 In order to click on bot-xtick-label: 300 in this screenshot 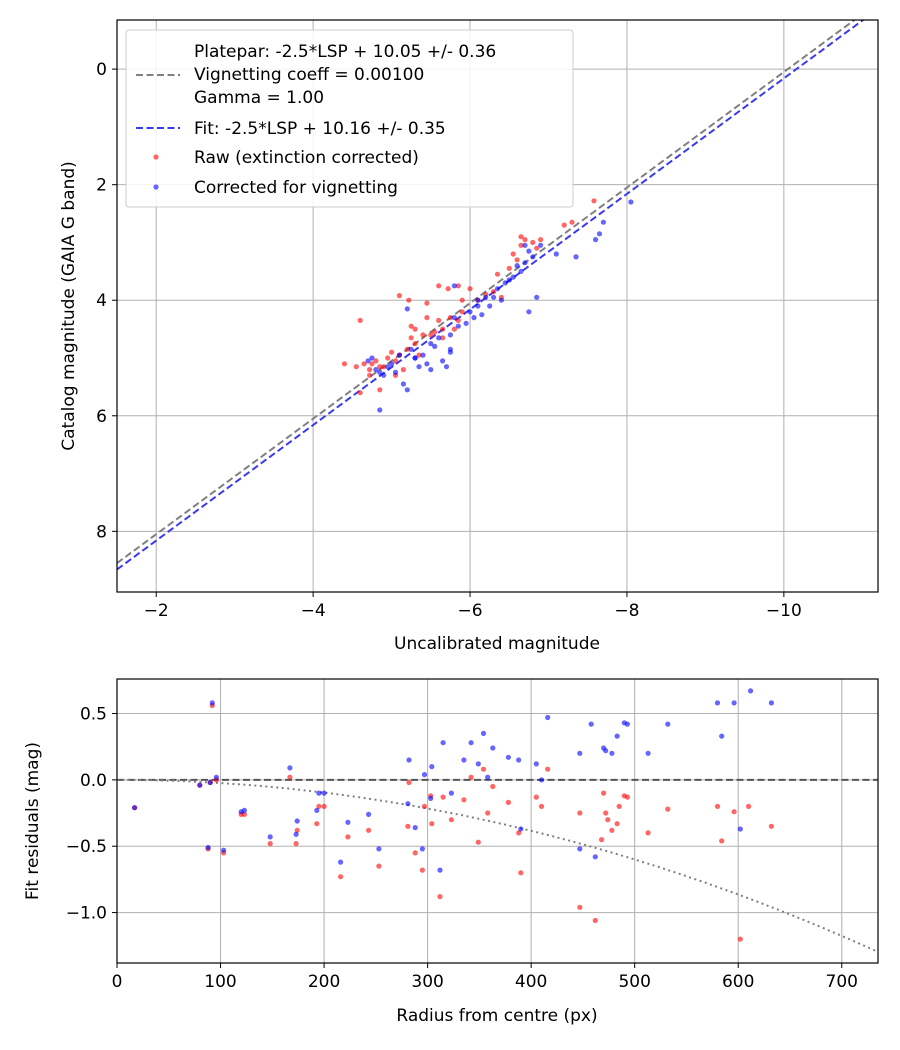, I will do `click(427, 982)`.